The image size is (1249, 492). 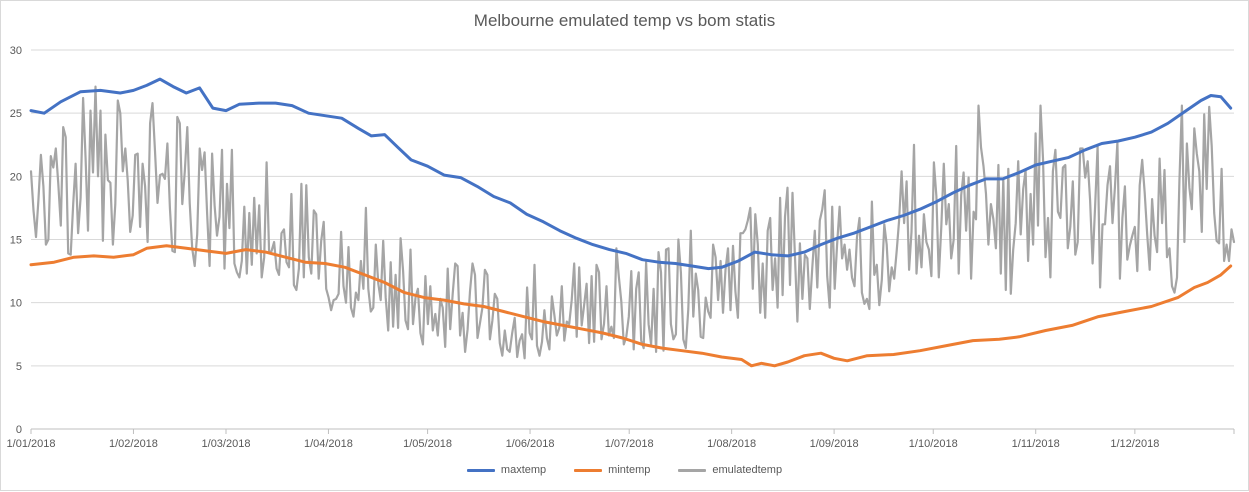 I want to click on x-tick-label: 1/09/2018, so click(x=834, y=444).